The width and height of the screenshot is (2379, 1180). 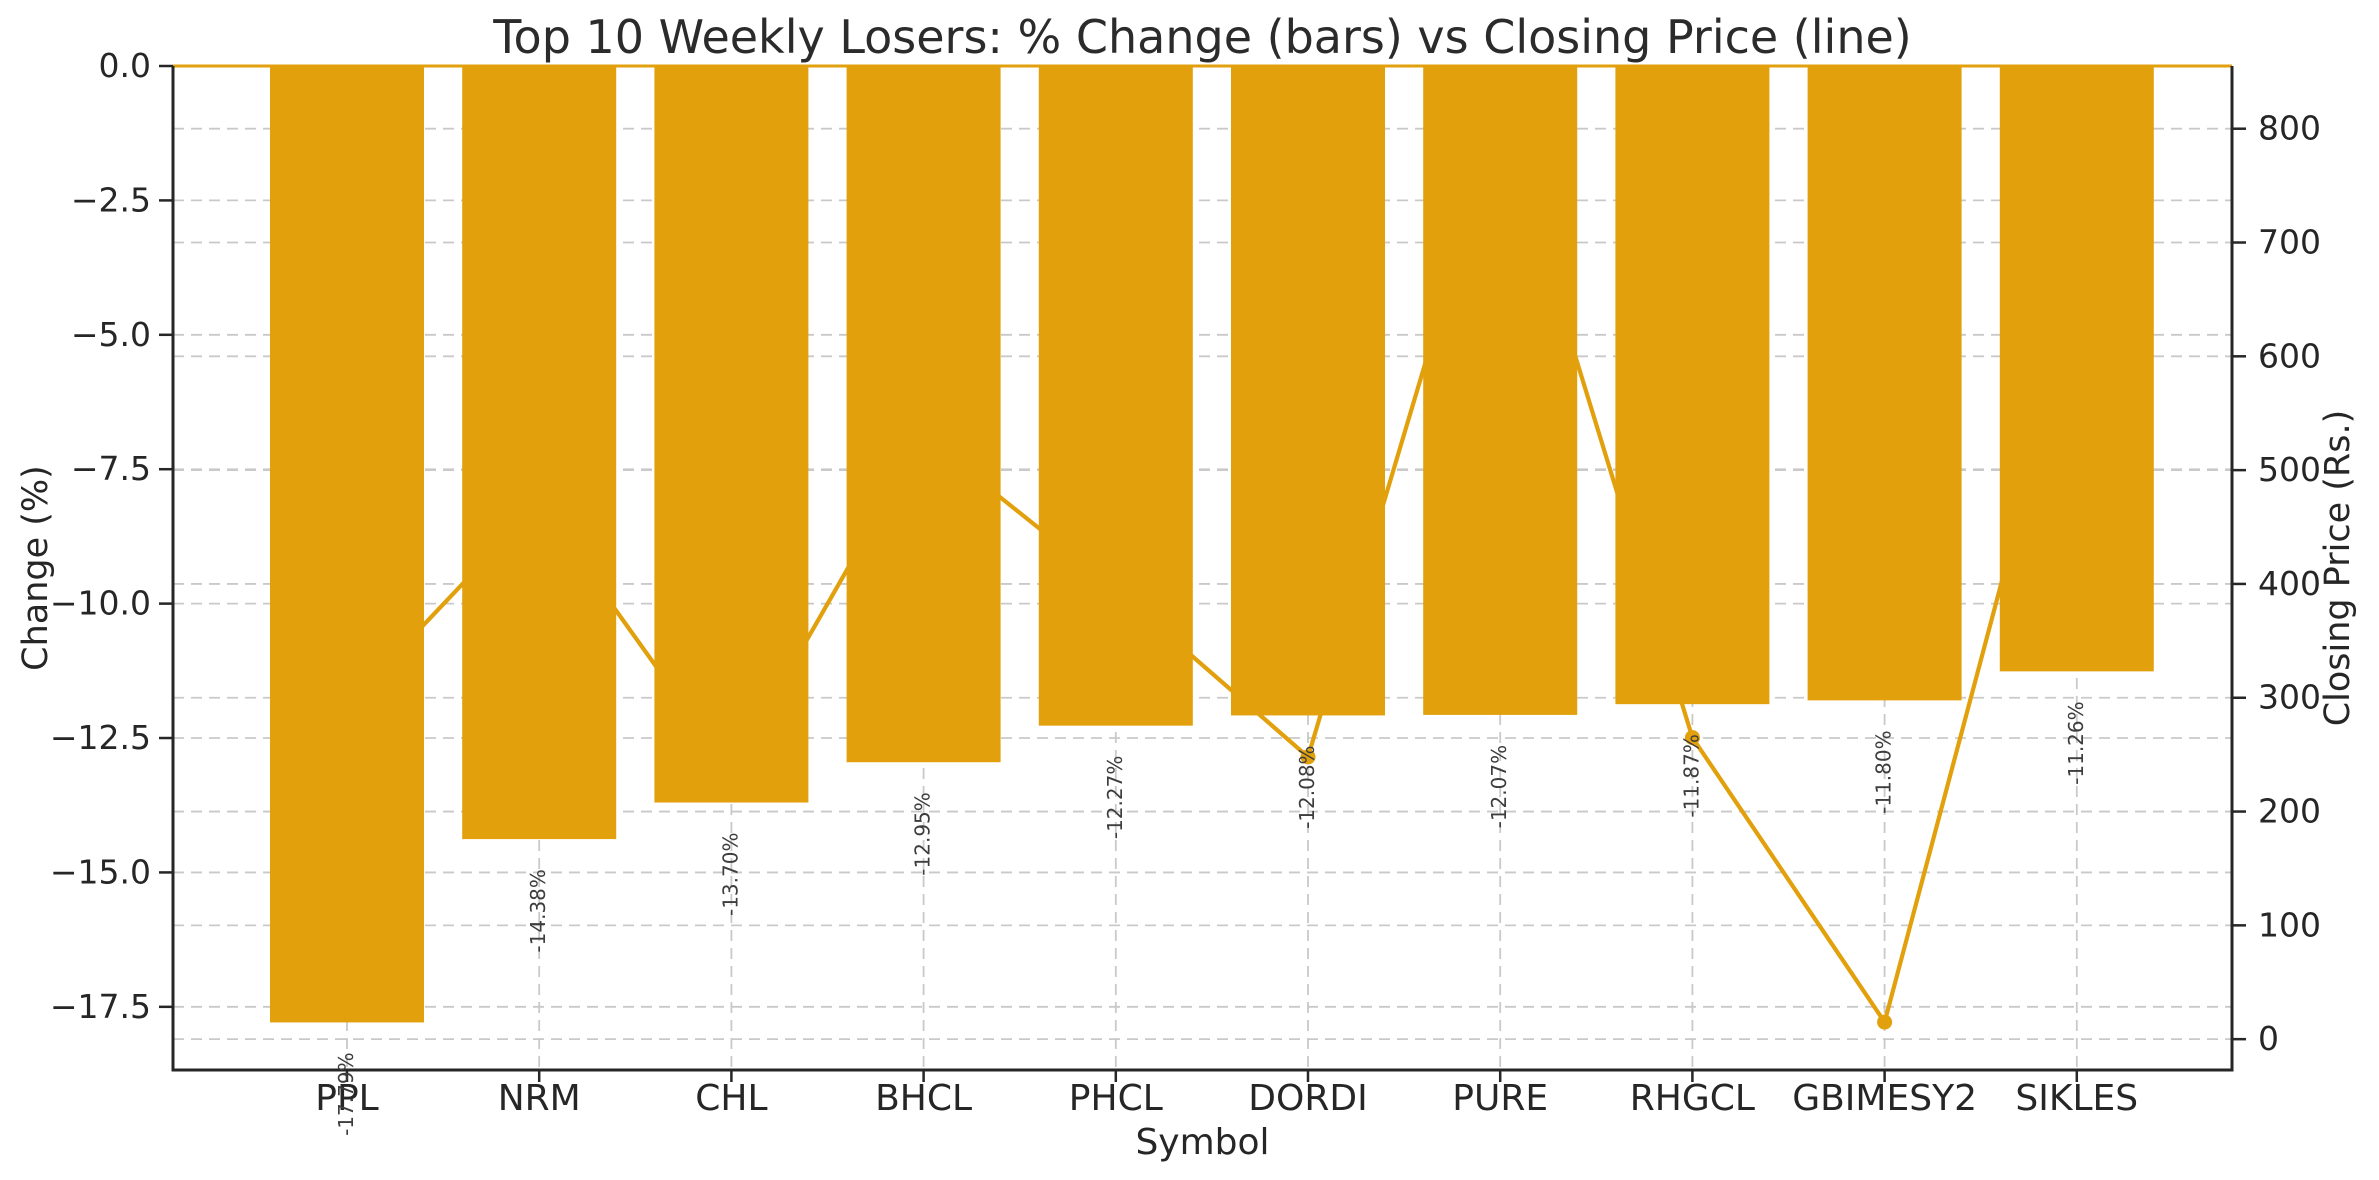 I want to click on left-tick-label: 0.0, so click(x=125, y=65).